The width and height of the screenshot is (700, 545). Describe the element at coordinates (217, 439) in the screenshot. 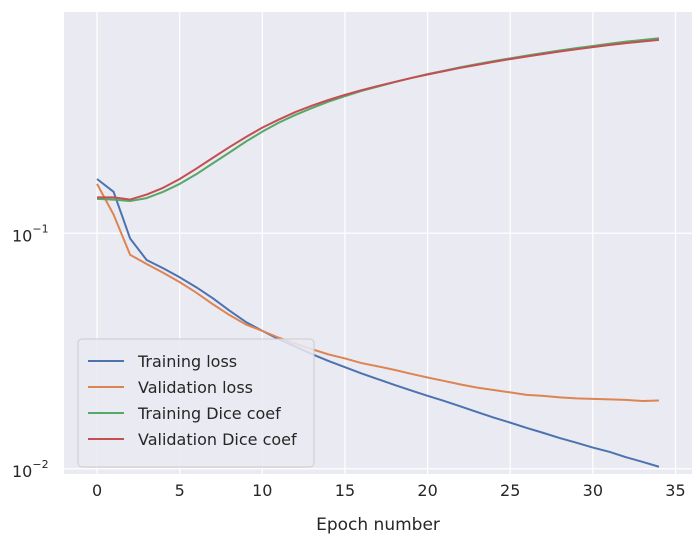

I see `legend-label-validation-dice-coef: Validation Dice coef` at that location.